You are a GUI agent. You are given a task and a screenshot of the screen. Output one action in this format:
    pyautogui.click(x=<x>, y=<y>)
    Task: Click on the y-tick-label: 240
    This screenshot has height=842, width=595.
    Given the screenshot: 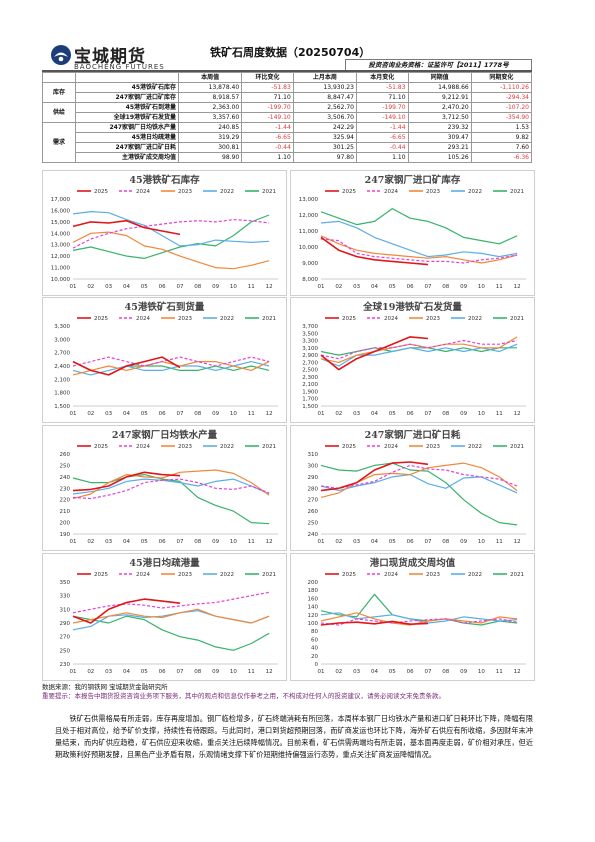 What is the action you would take?
    pyautogui.click(x=313, y=535)
    